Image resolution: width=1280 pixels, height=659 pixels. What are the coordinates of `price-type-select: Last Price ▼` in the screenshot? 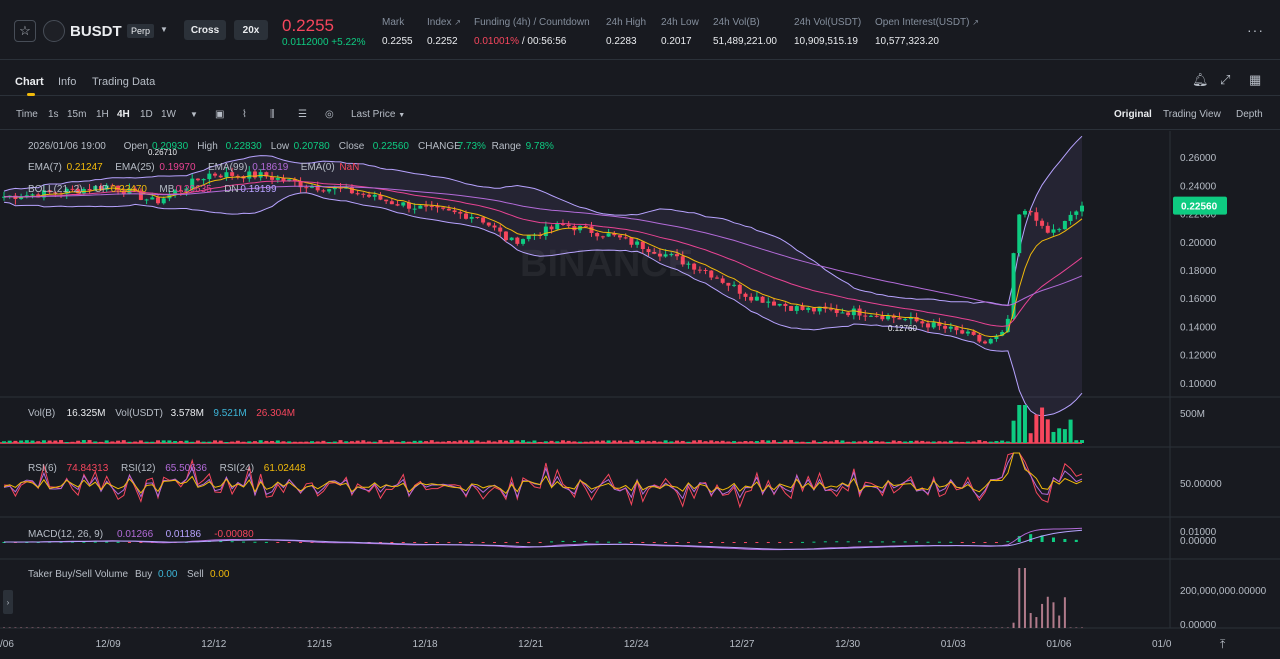 It's located at (378, 114).